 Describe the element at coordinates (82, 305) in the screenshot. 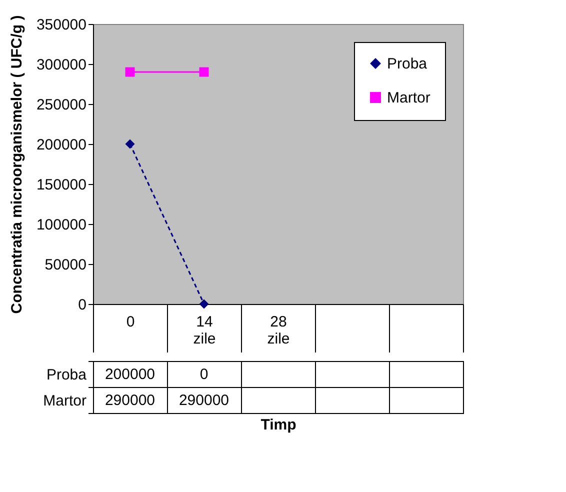

I see `y-tick-label: 0` at that location.